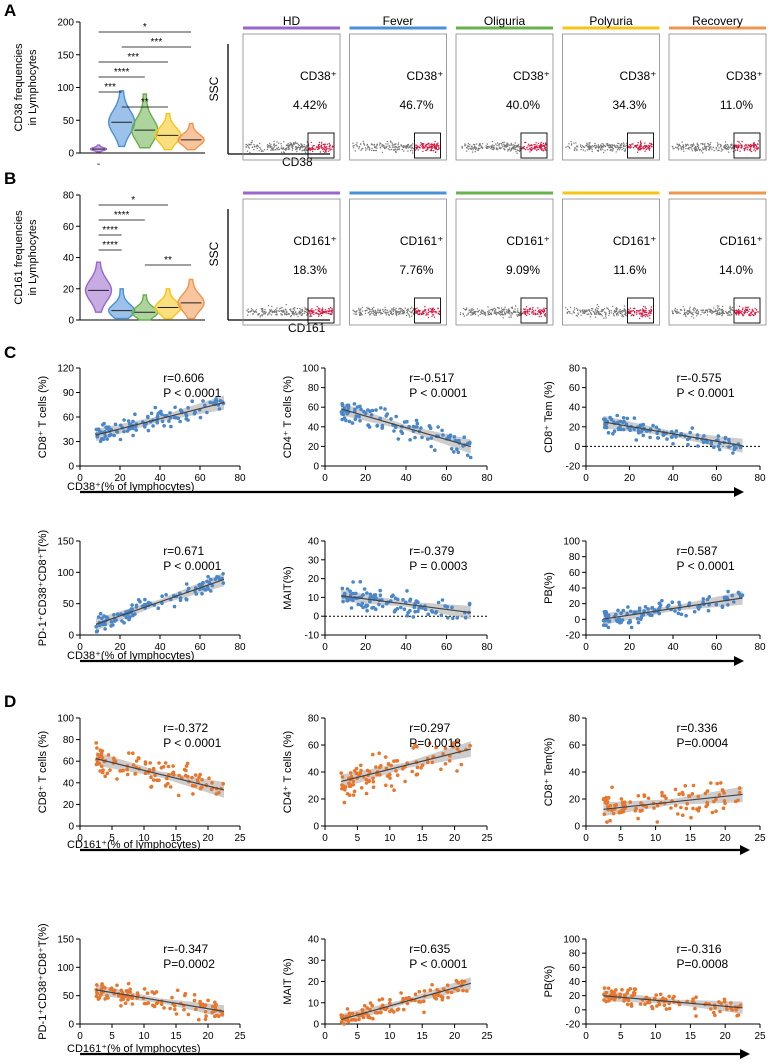  I want to click on x-tick-label: 40, so click(406, 478).